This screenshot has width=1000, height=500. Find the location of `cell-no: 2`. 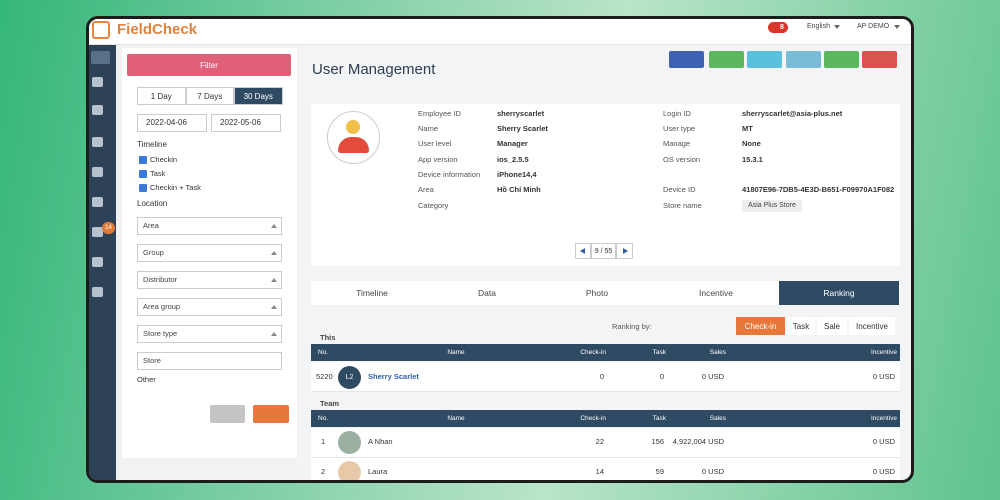

cell-no: 2 is located at coordinates (323, 471).